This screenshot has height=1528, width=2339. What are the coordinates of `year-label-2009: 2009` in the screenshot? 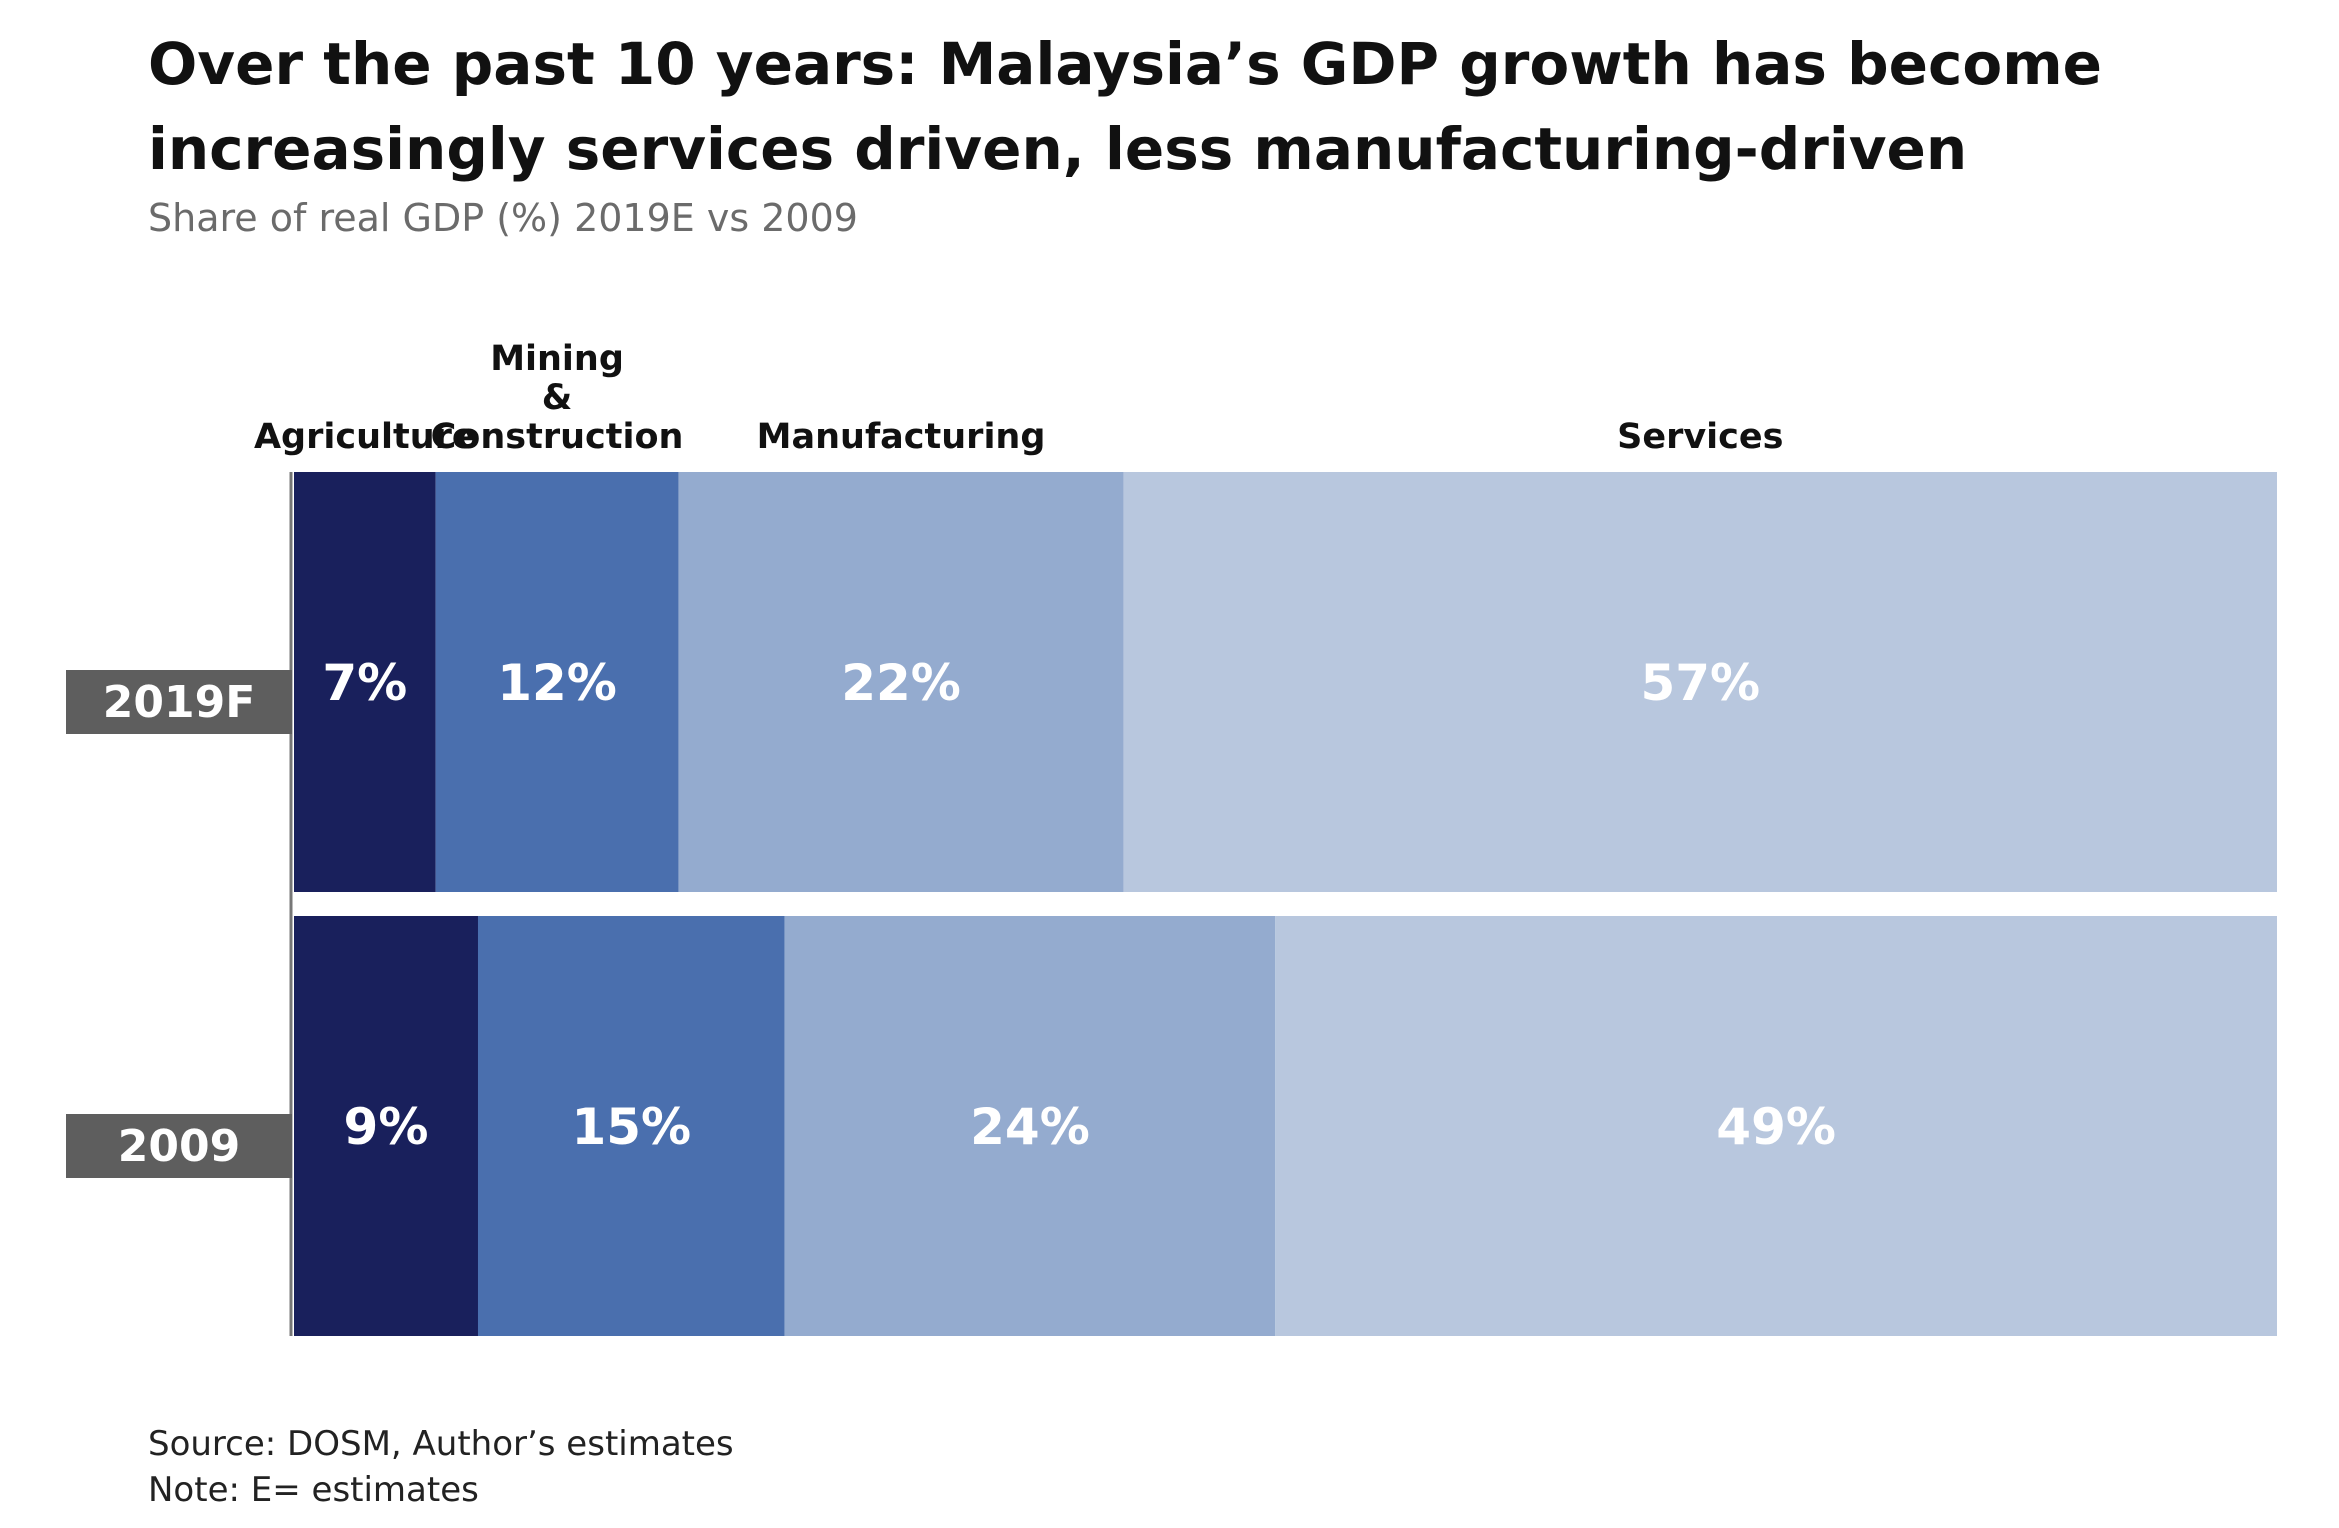 It's located at (179, 1146).